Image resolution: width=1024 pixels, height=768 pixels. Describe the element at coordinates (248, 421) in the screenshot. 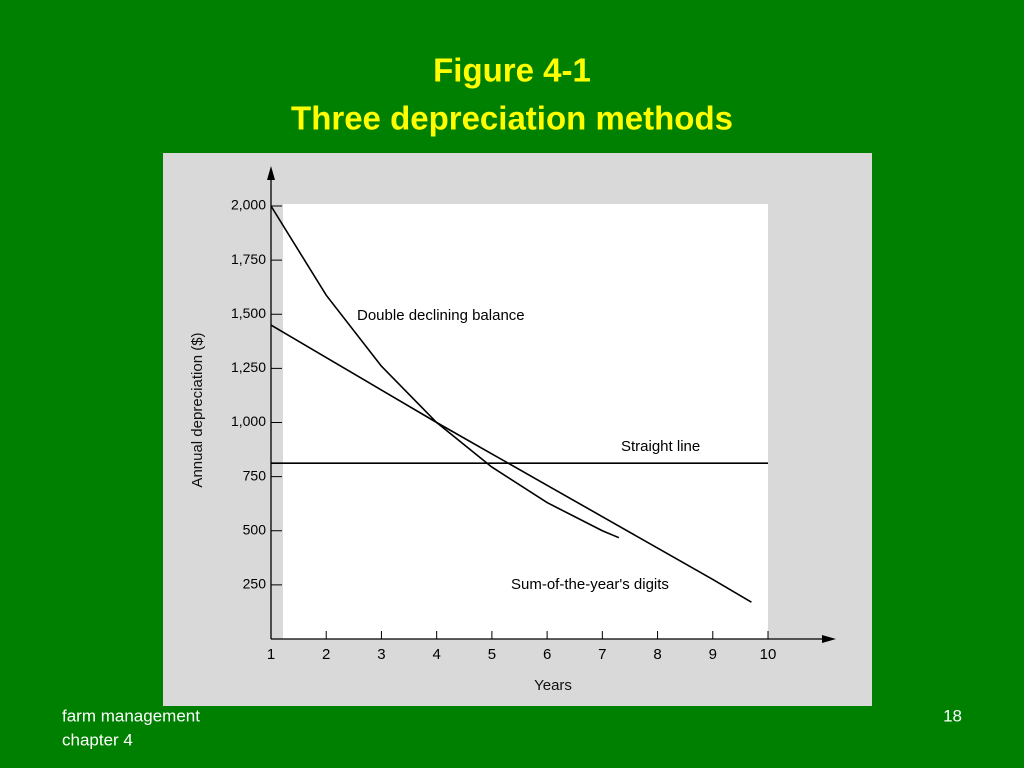

I see `y-tick-label: 1,000` at that location.